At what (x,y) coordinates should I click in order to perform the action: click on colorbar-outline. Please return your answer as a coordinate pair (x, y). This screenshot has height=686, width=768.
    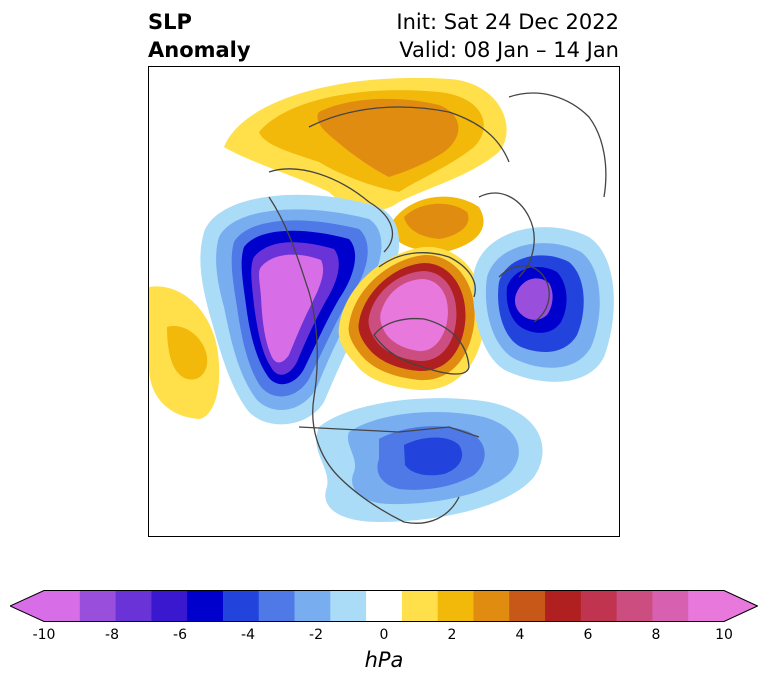
    Looking at the image, I should click on (384, 606).